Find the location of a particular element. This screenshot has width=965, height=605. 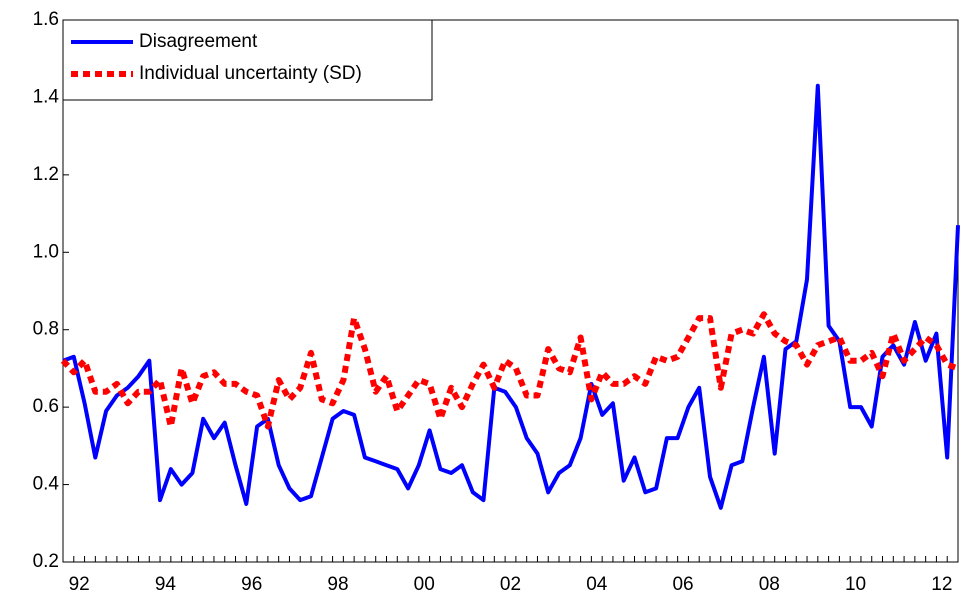

legend-label: Individual uncertainty (SD) is located at coordinates (250, 73).